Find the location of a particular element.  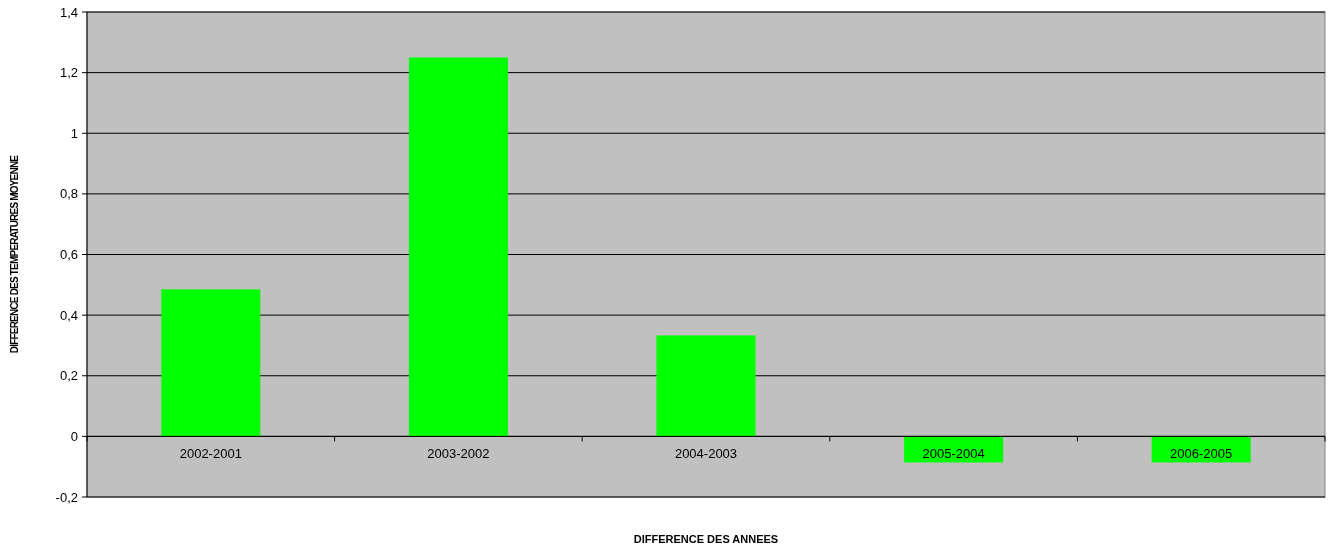

x-tick-label: 2006-2005 is located at coordinates (1201, 454).